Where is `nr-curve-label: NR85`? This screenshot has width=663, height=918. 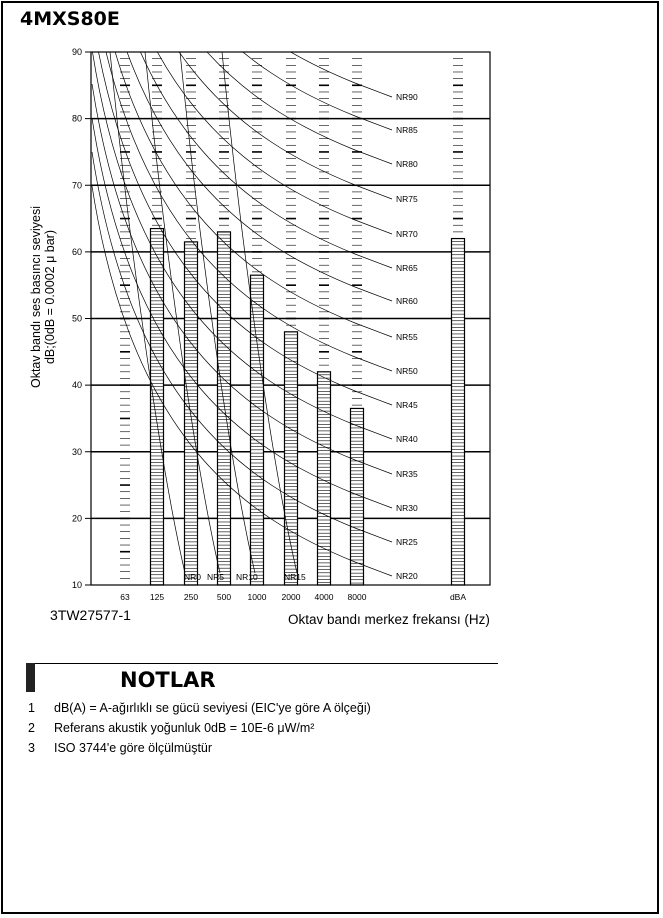 nr-curve-label: NR85 is located at coordinates (407, 130).